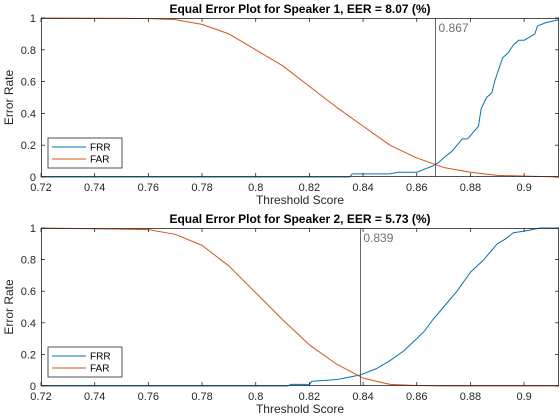 The image size is (560, 420). Describe the element at coordinates (454, 28) in the screenshot. I see `eer-threshold-label: 0.867` at that location.